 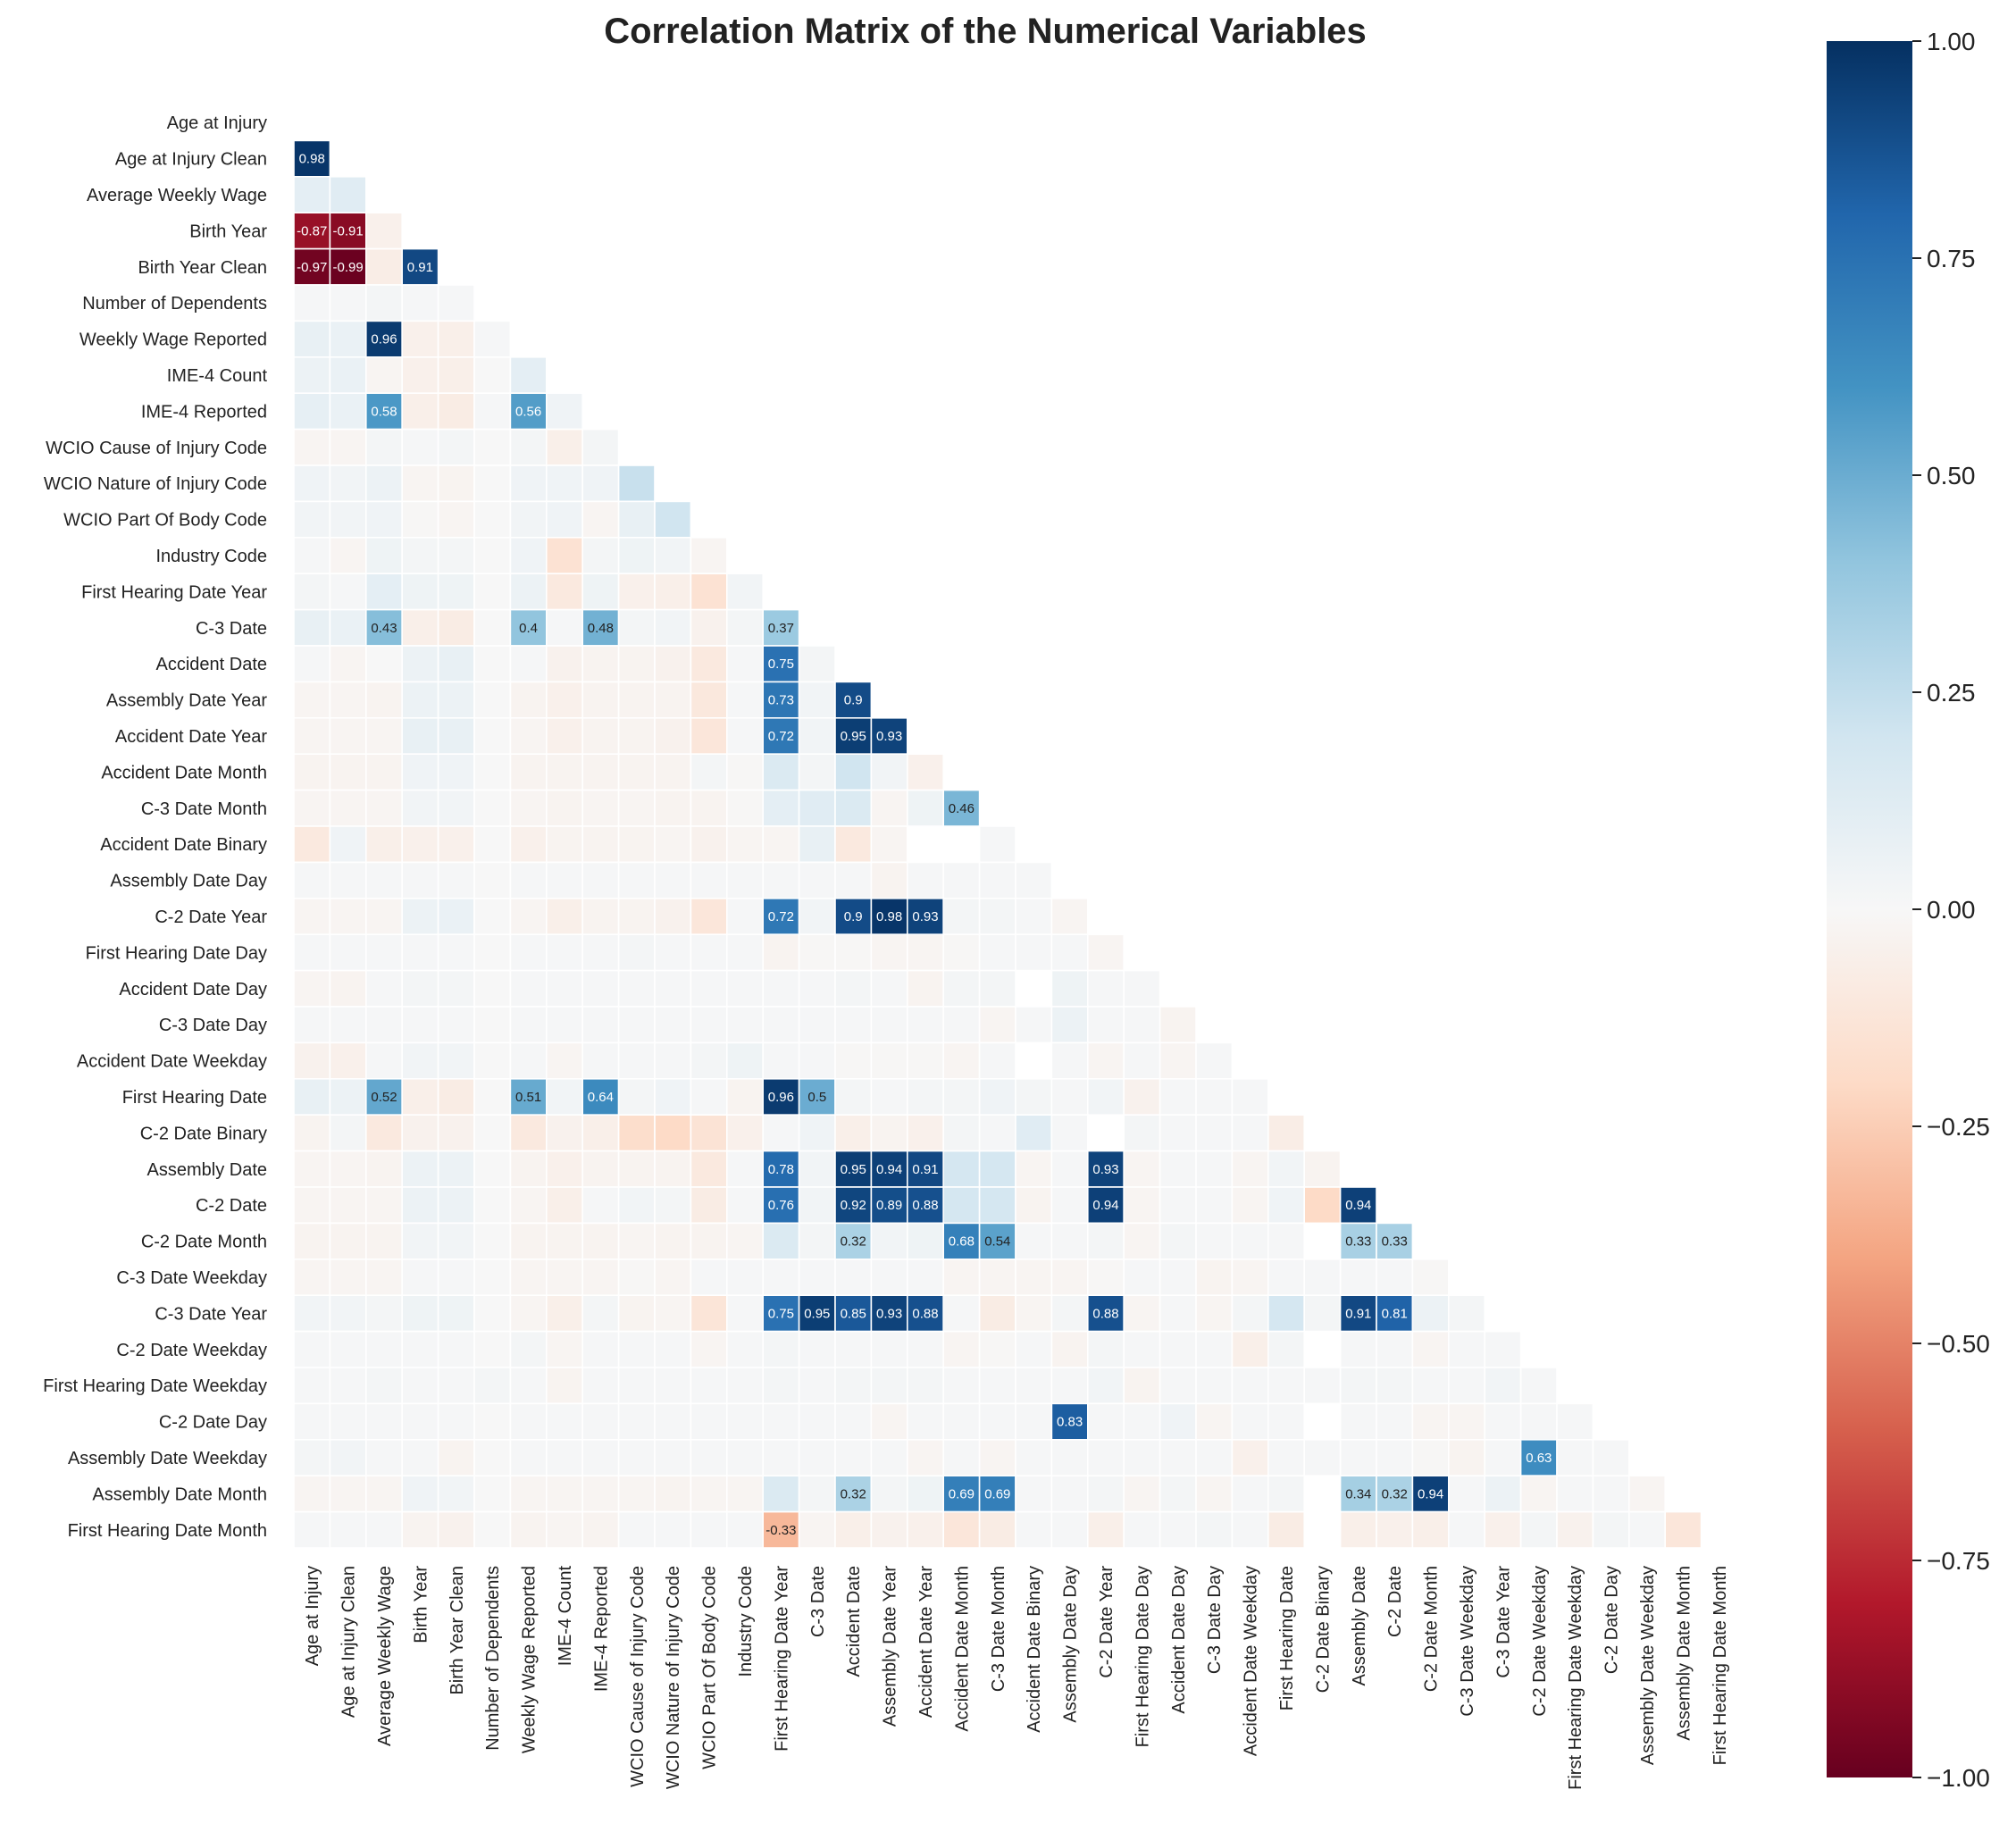 What do you see at coordinates (853, 737) in the screenshot?
I see `cell-value-label: 0.95` at bounding box center [853, 737].